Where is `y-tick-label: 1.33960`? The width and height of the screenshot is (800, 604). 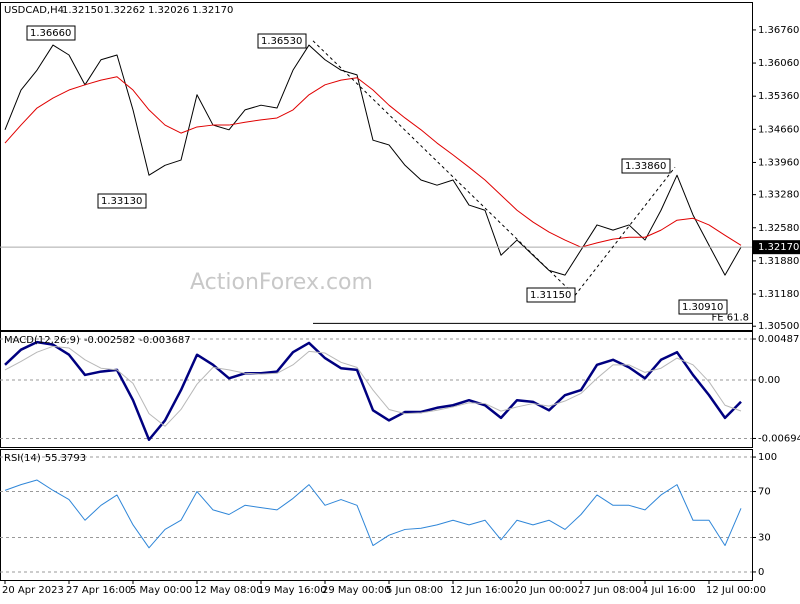
y-tick-label: 1.33960 is located at coordinates (778, 162).